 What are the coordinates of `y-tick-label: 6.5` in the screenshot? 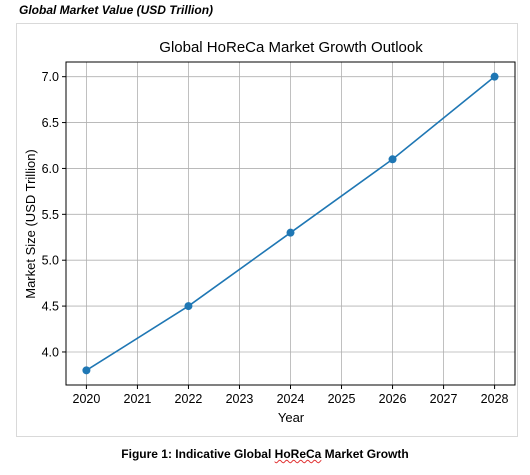 It's located at (50, 123).